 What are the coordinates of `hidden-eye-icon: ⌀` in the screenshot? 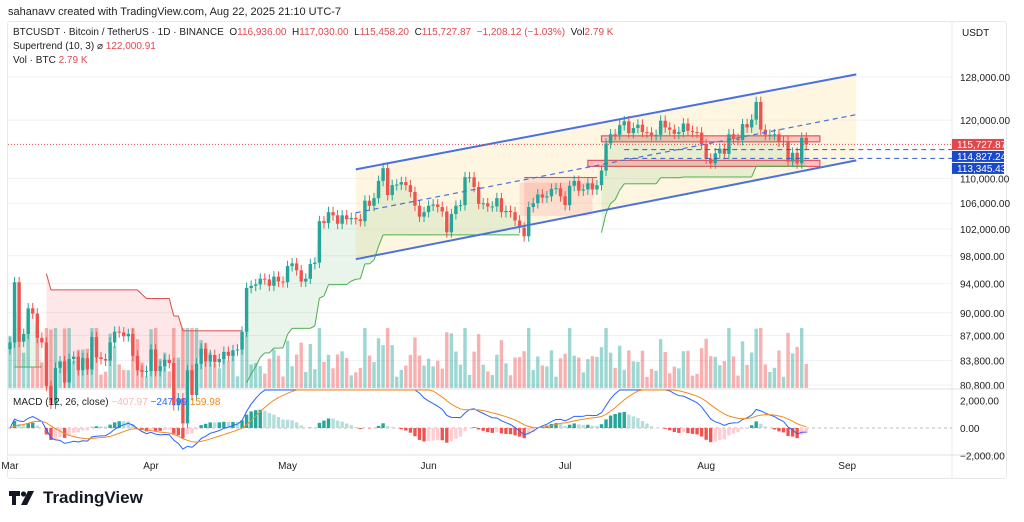 It's located at (99, 46).